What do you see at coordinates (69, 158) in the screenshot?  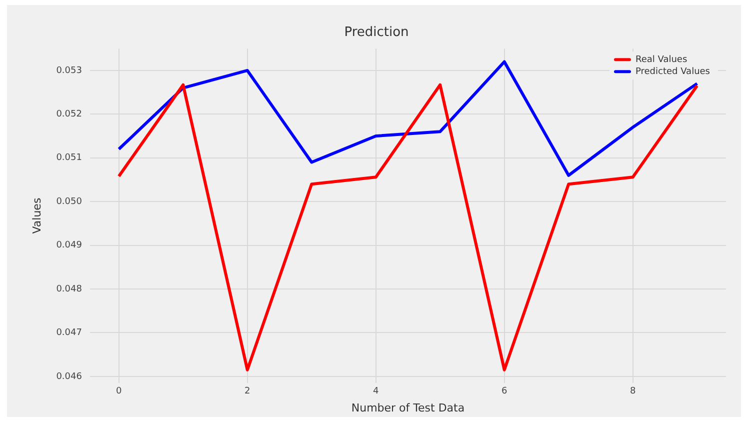 I see `y-tick-label: 0.051` at bounding box center [69, 158].